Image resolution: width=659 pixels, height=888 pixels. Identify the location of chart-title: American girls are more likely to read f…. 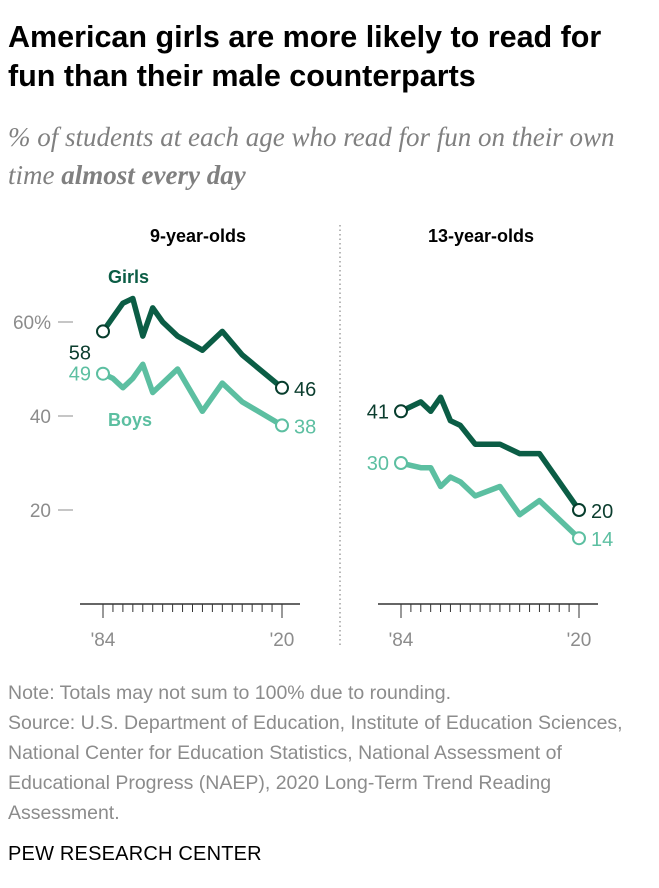
(305, 56).